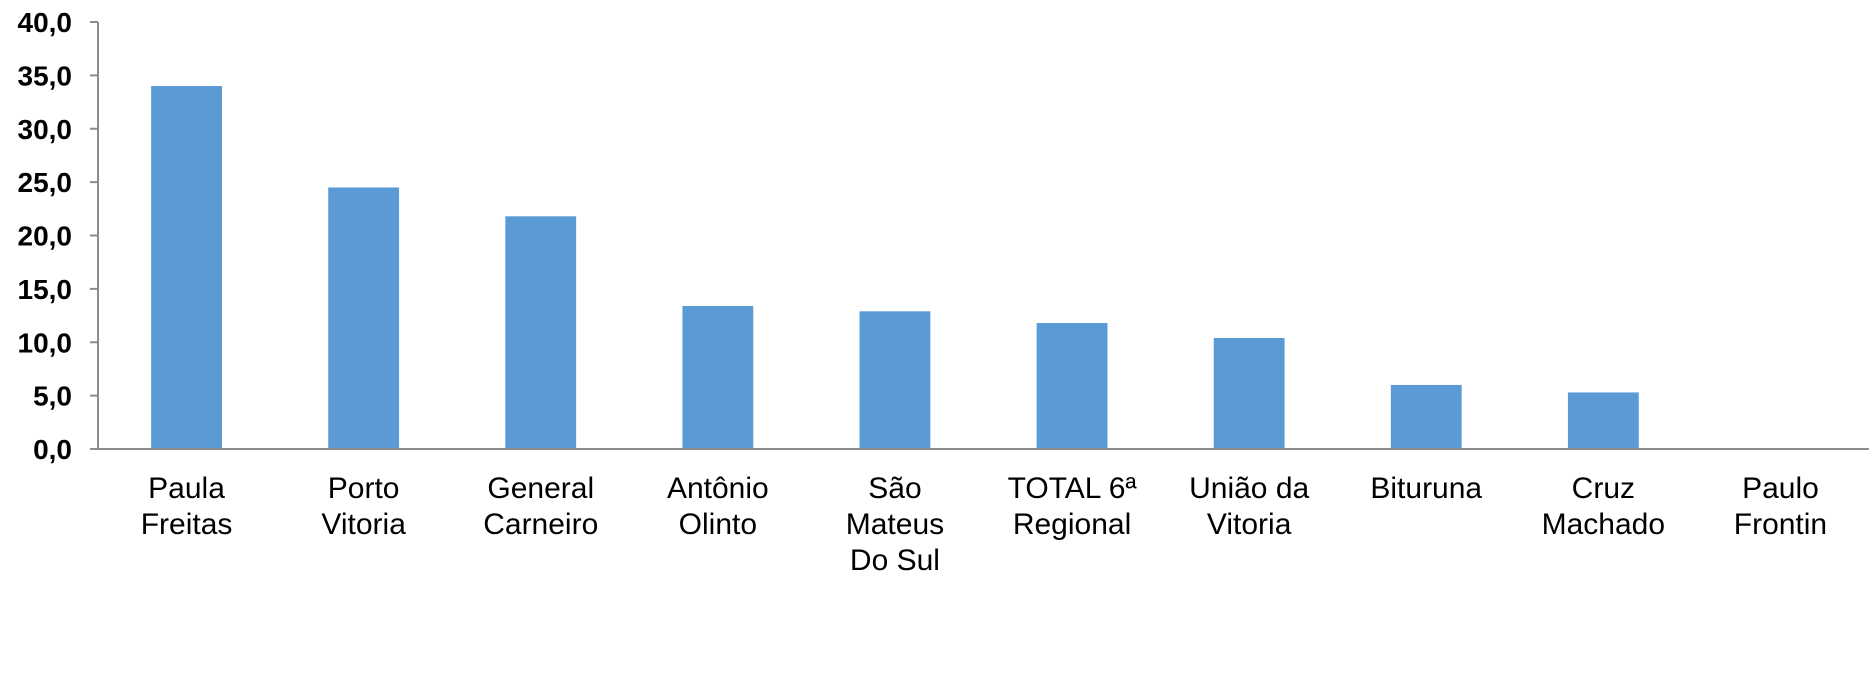  I want to click on y-tick-label: 15,0, so click(45, 289).